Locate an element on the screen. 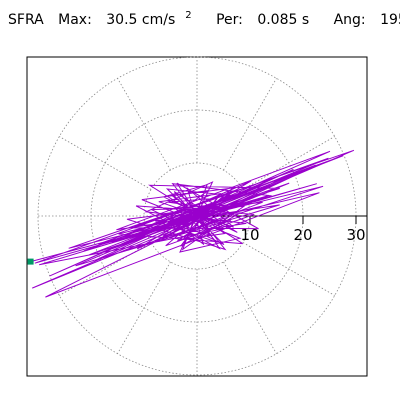  period-readout: Per: 0.085 s is located at coordinates (267, 20).